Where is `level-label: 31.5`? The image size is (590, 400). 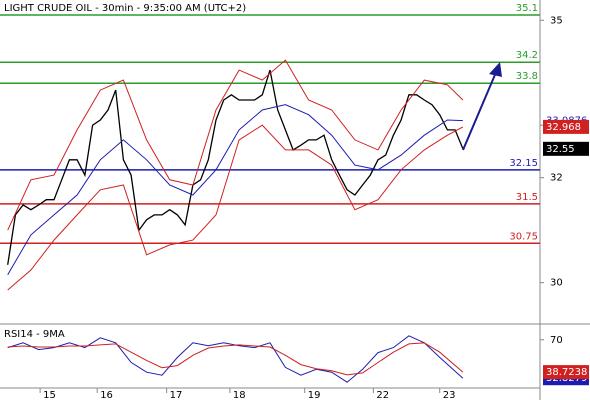
level-label: 31.5 is located at coordinates (527, 197).